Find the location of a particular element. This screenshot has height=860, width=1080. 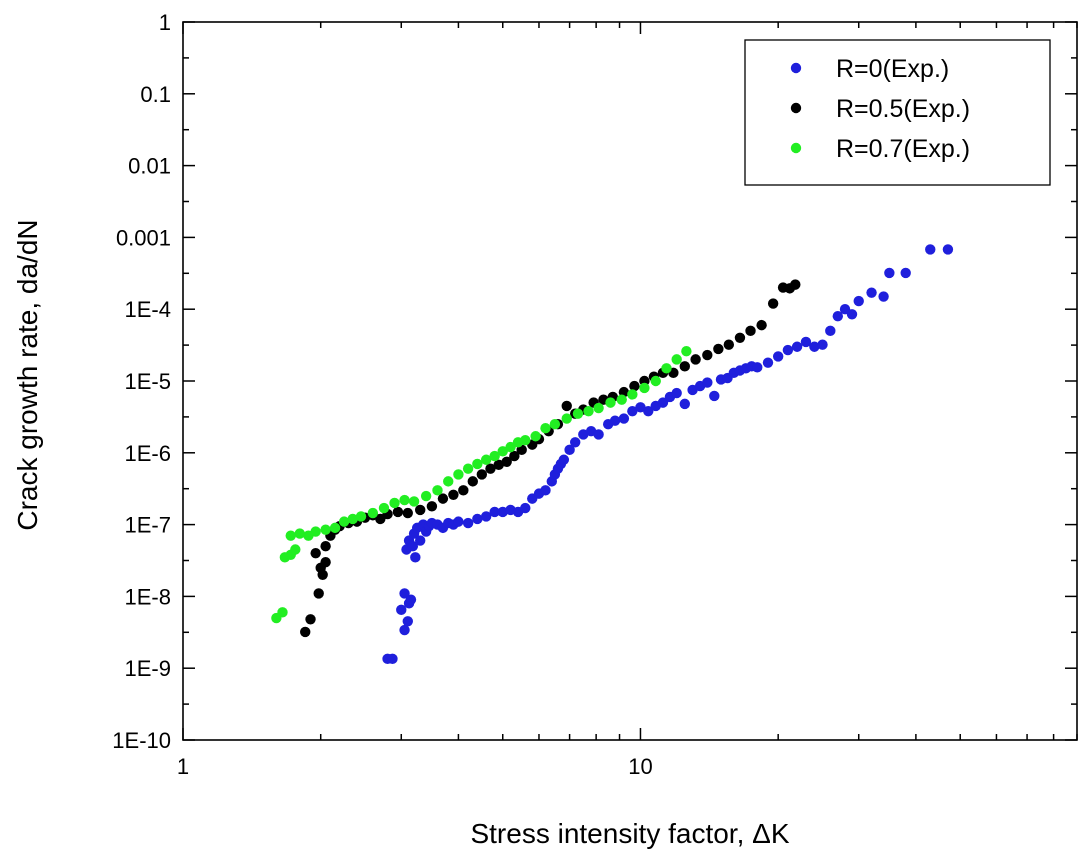

legend: R=0(Exp.) R=0.5(Exp.) R=0.7(Exp.) is located at coordinates (897, 112).